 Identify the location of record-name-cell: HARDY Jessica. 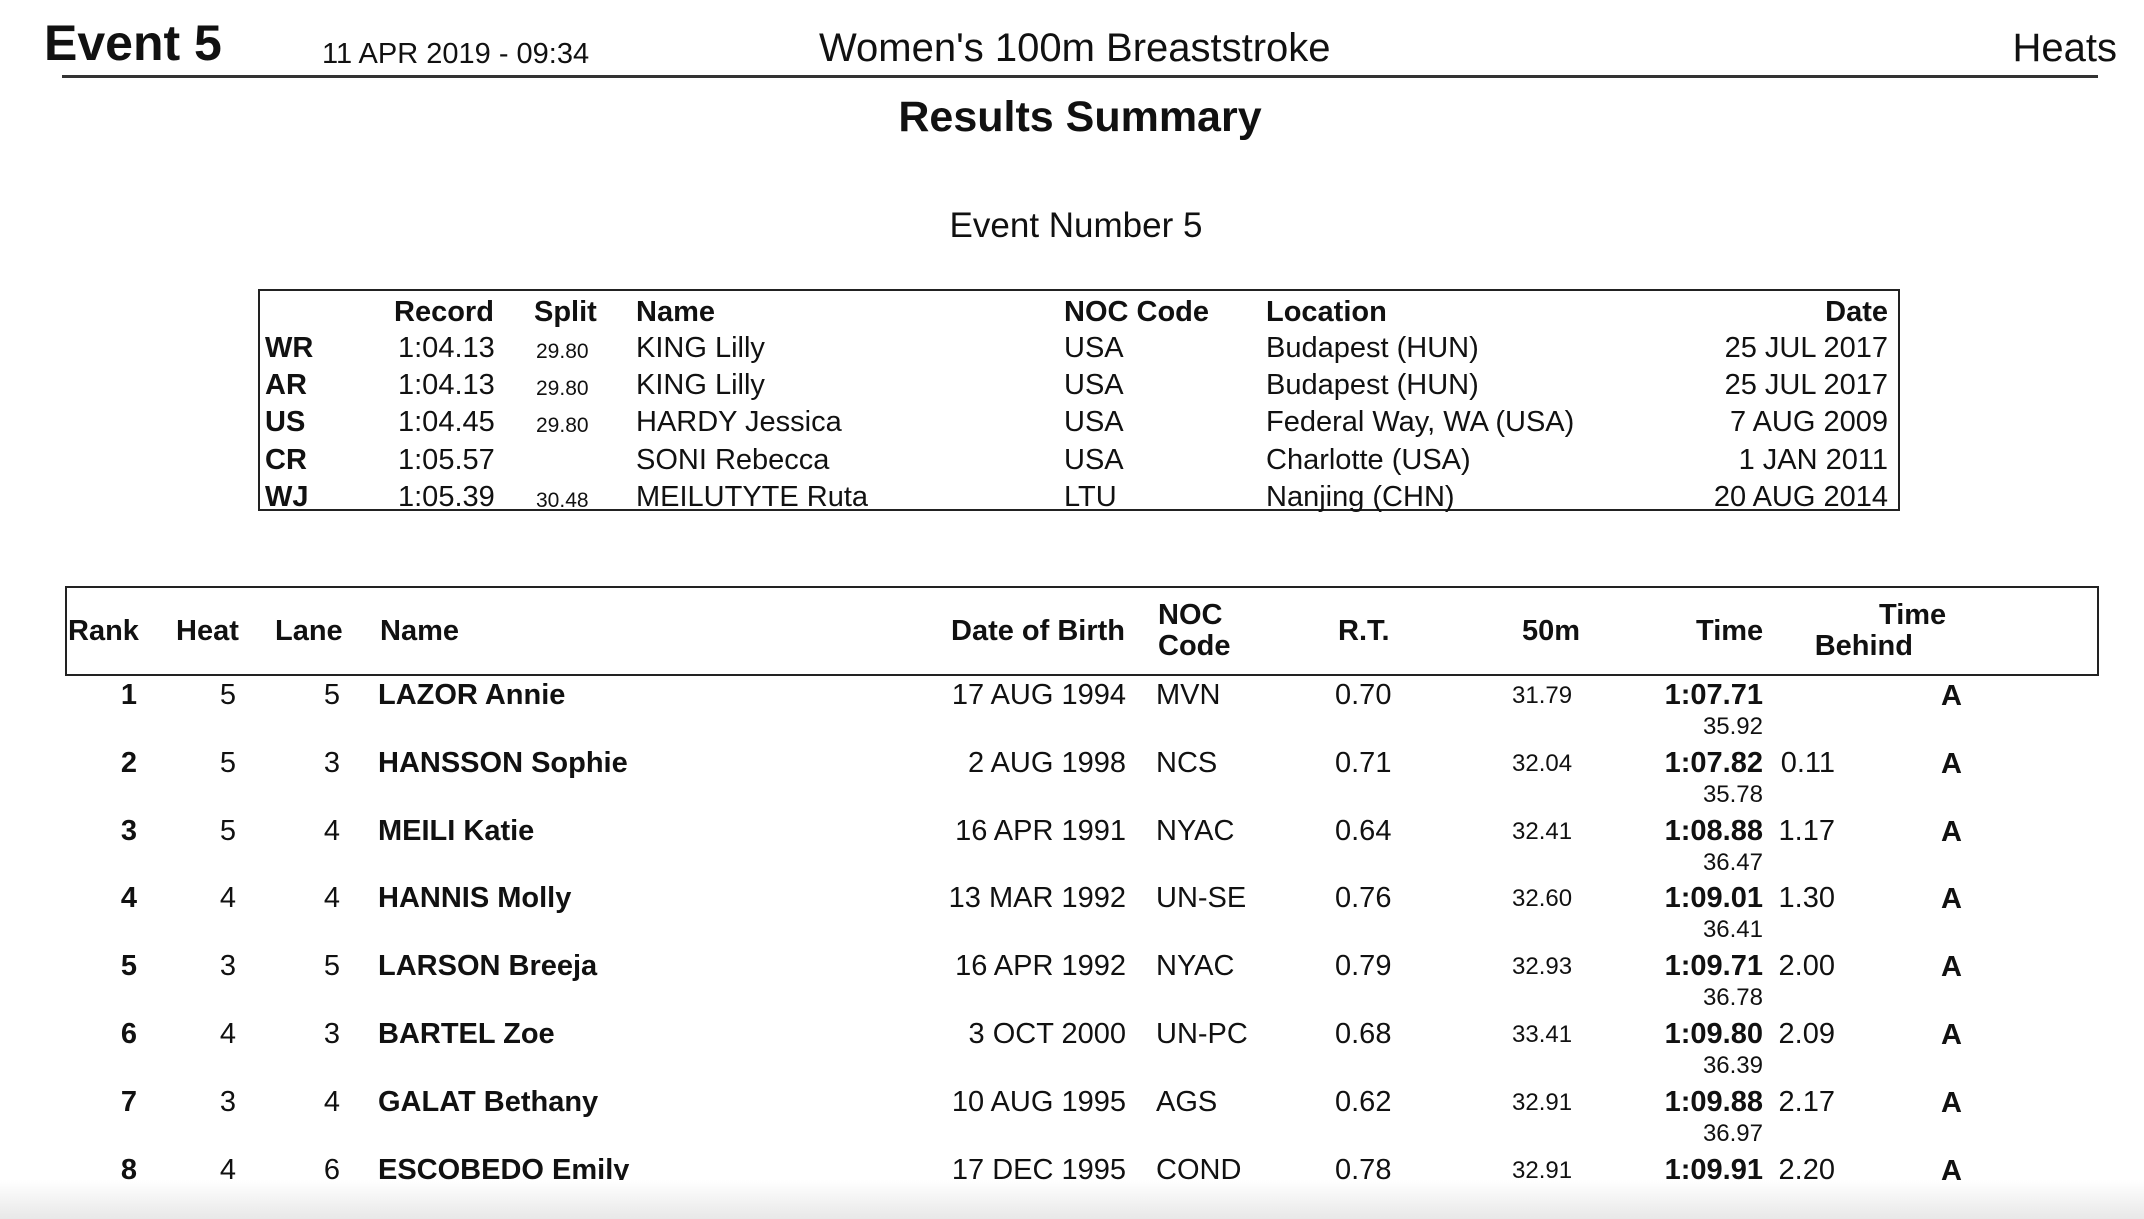
(739, 422).